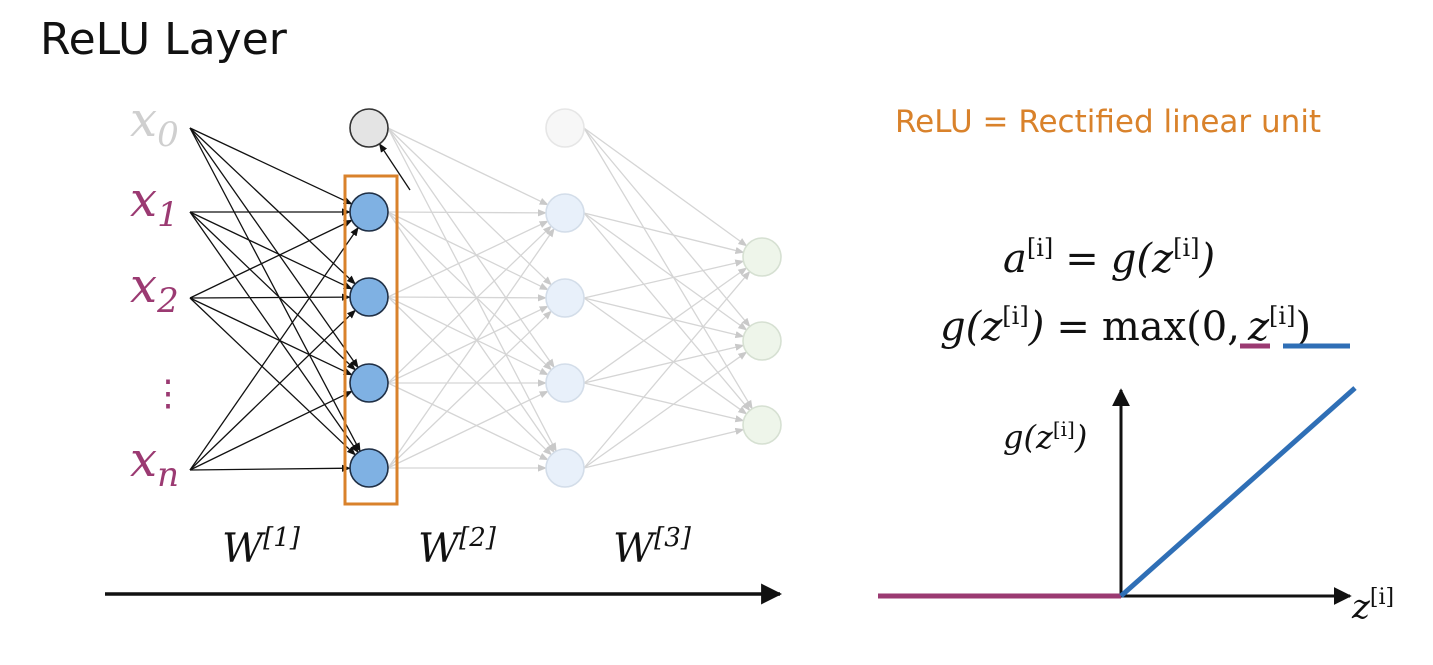  I want to click on page-title: ReLU Layer, so click(163, 39).